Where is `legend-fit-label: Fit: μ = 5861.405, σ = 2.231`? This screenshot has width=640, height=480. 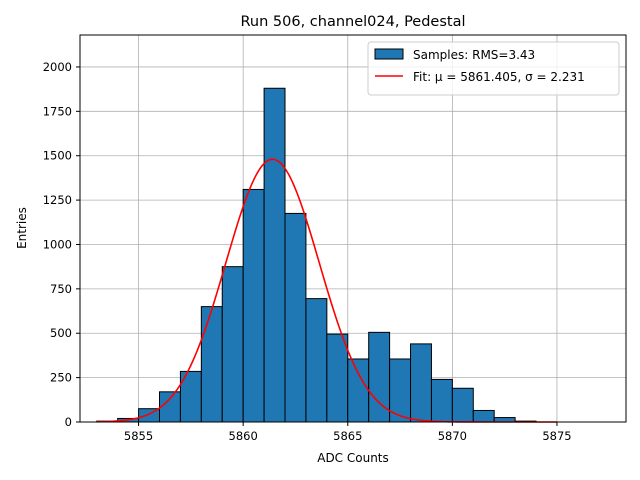
legend-fit-label: Fit: μ = 5861.405, σ = 2.231 is located at coordinates (499, 77).